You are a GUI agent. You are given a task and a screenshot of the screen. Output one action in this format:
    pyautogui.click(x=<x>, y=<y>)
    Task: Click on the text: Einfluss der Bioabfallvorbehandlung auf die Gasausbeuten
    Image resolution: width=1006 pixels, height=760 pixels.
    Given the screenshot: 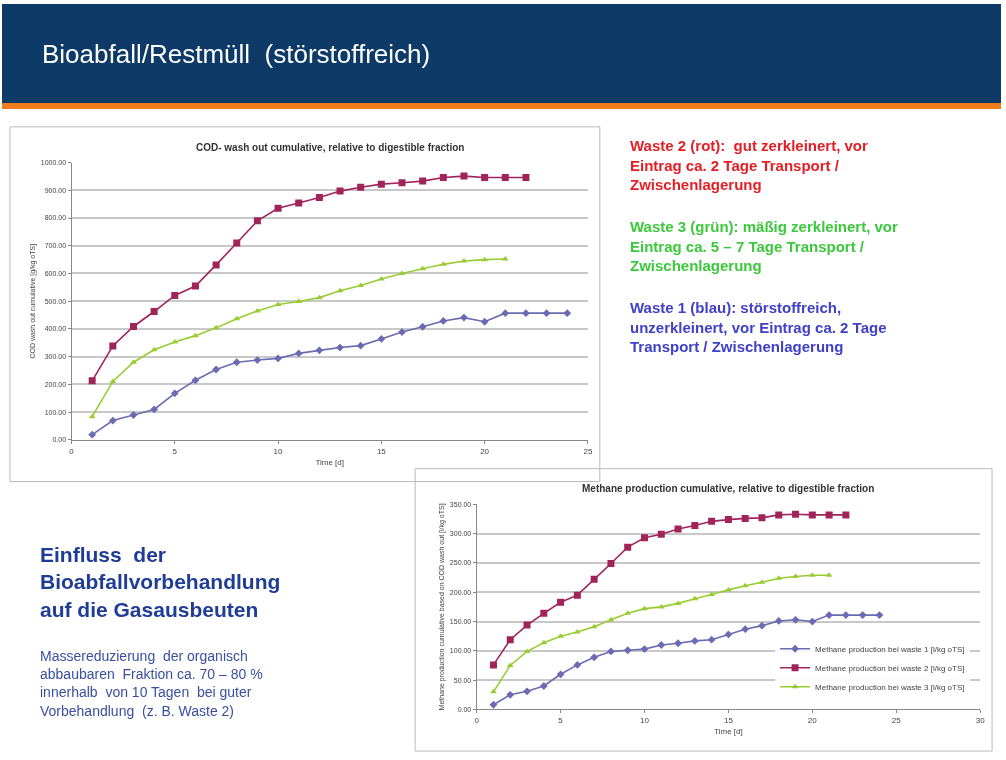 What is the action you would take?
    pyautogui.click(x=160, y=582)
    